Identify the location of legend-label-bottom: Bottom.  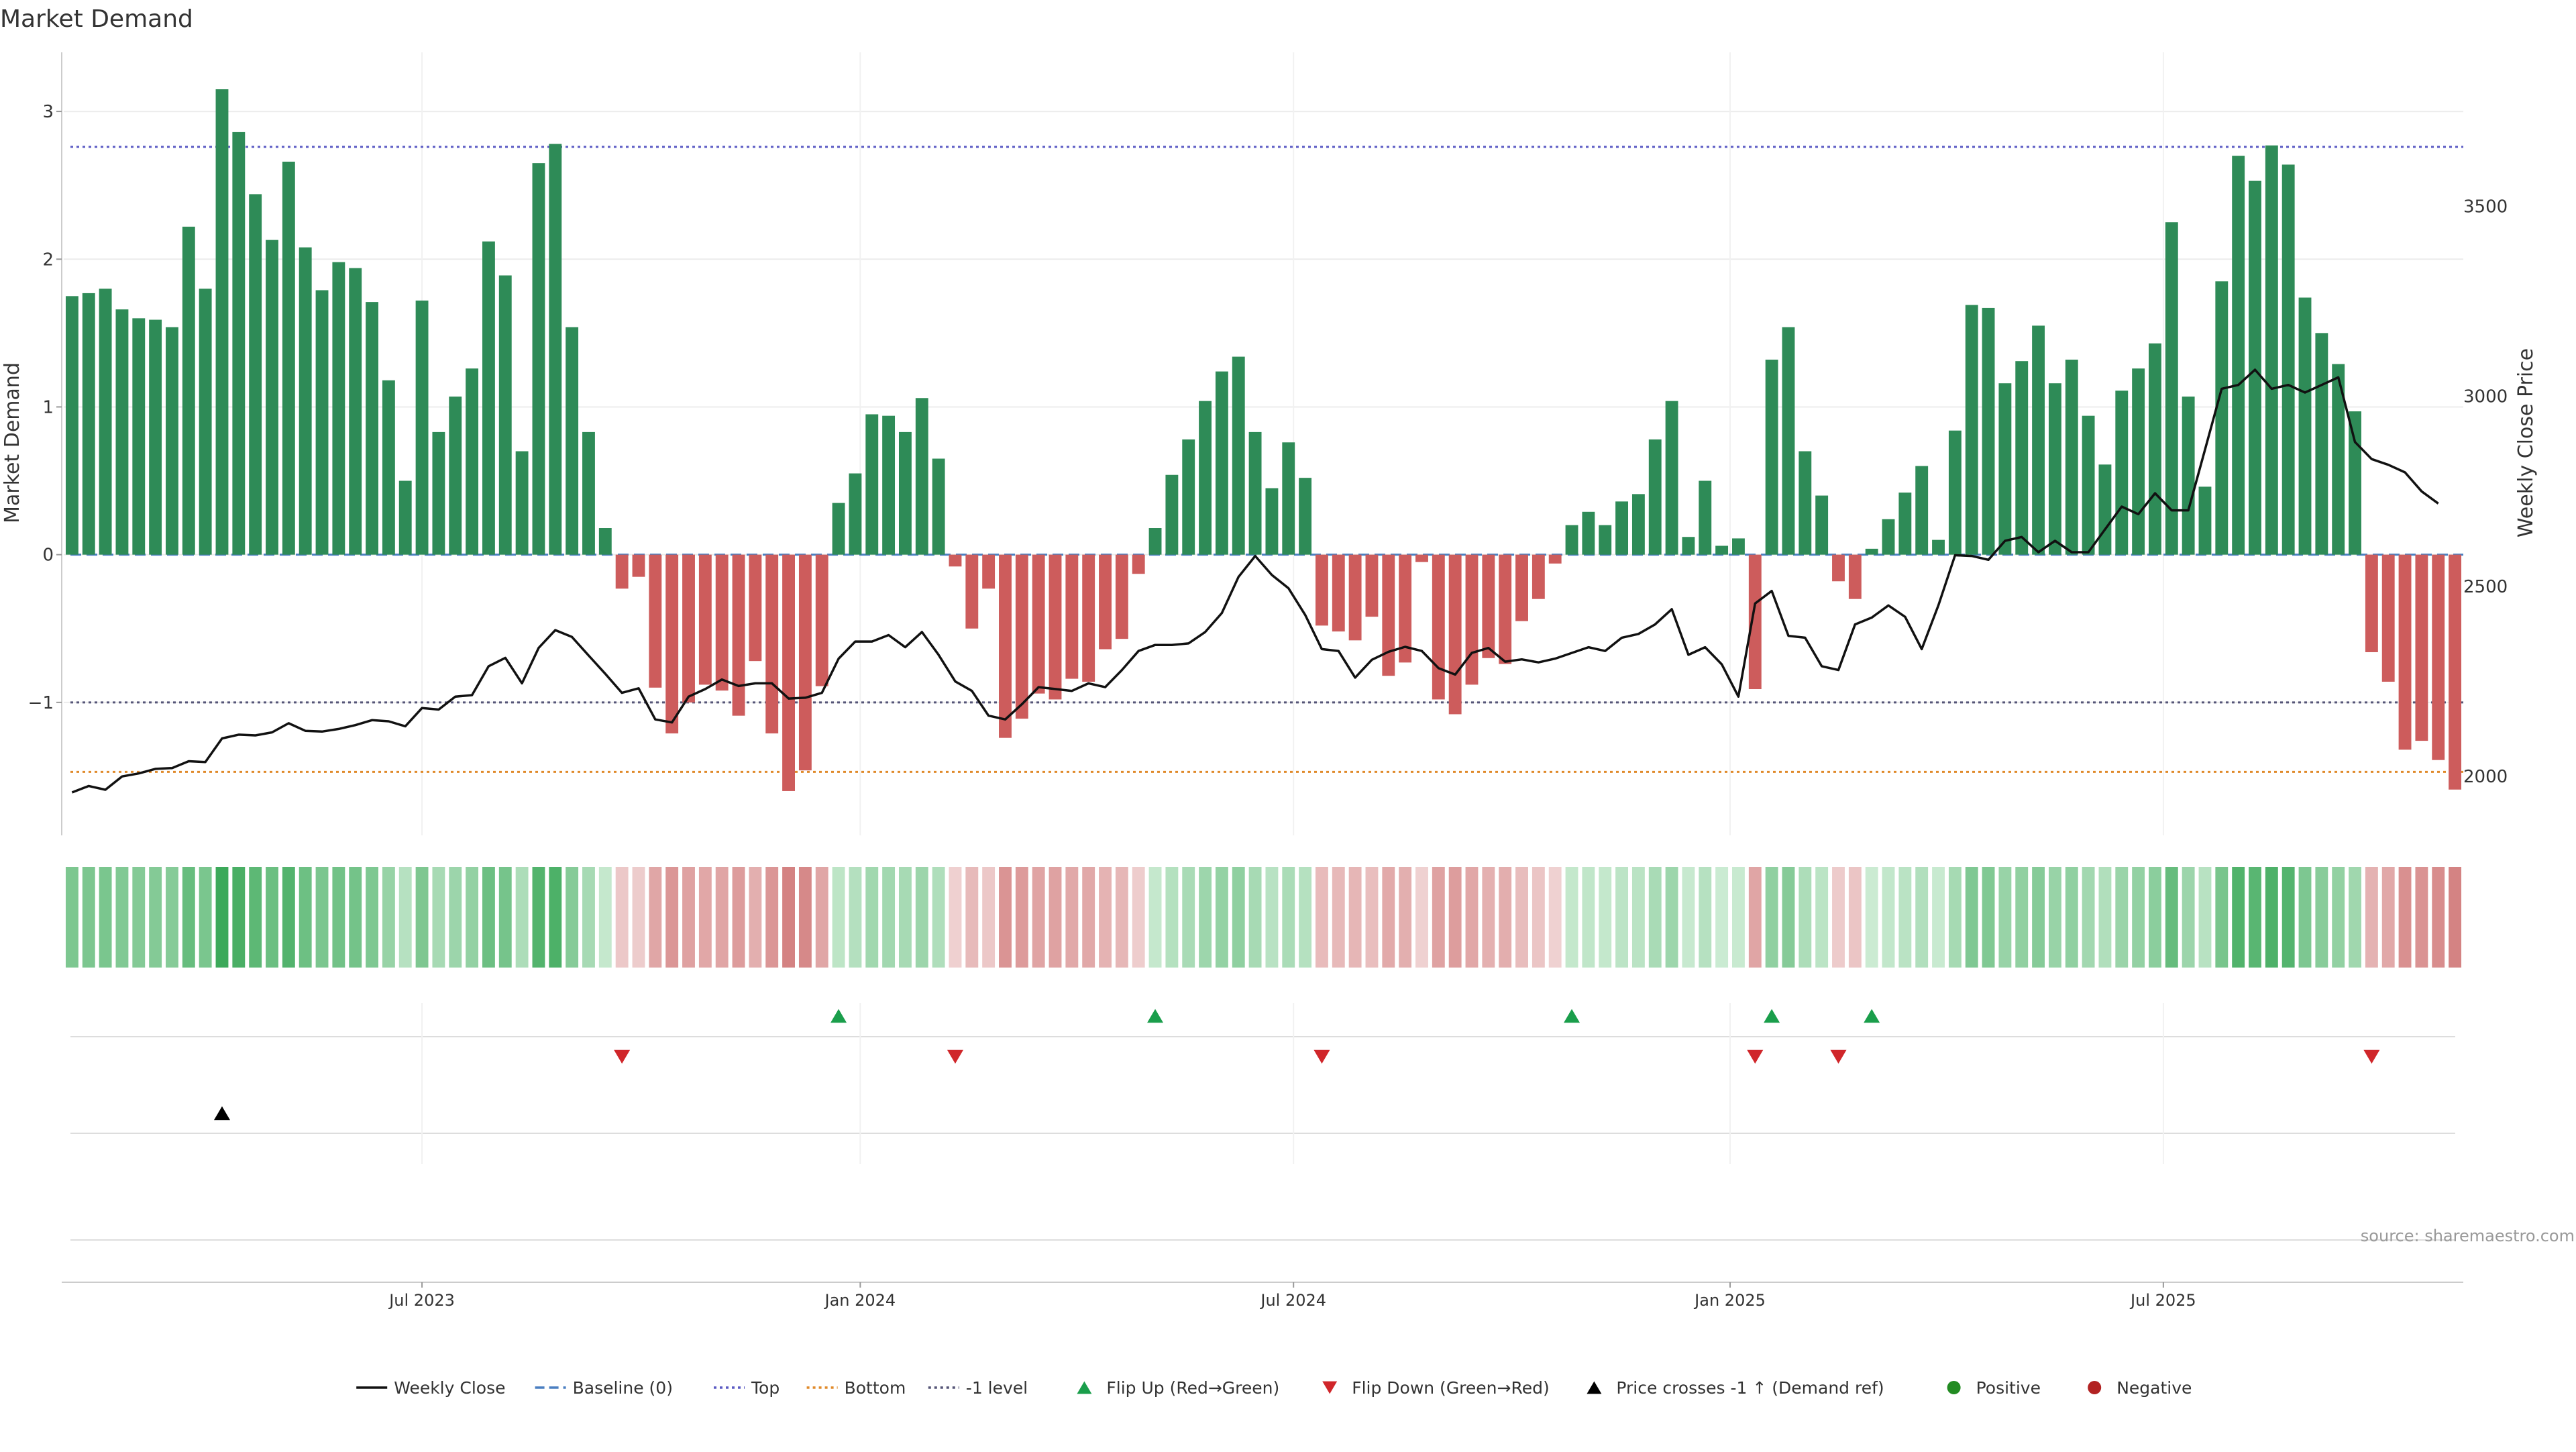
(875, 1388).